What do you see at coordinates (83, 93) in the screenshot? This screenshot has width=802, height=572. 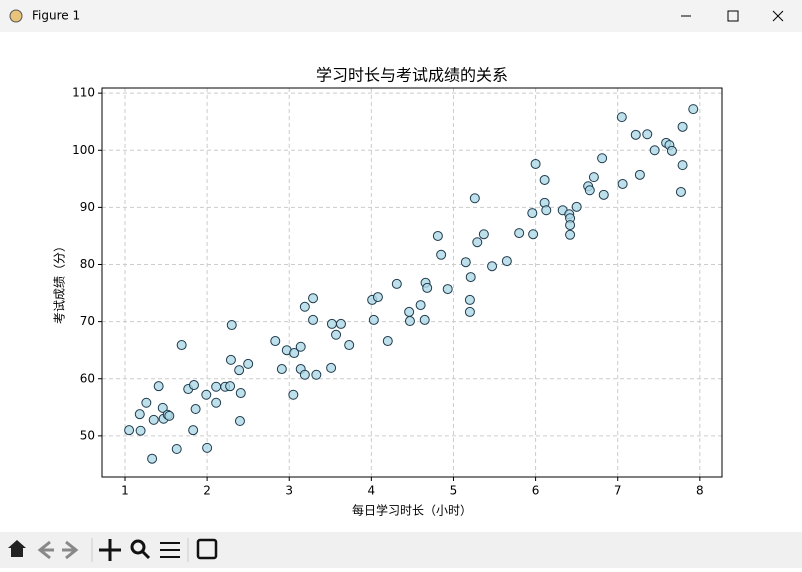 I see `y-tick-label: 110` at bounding box center [83, 93].